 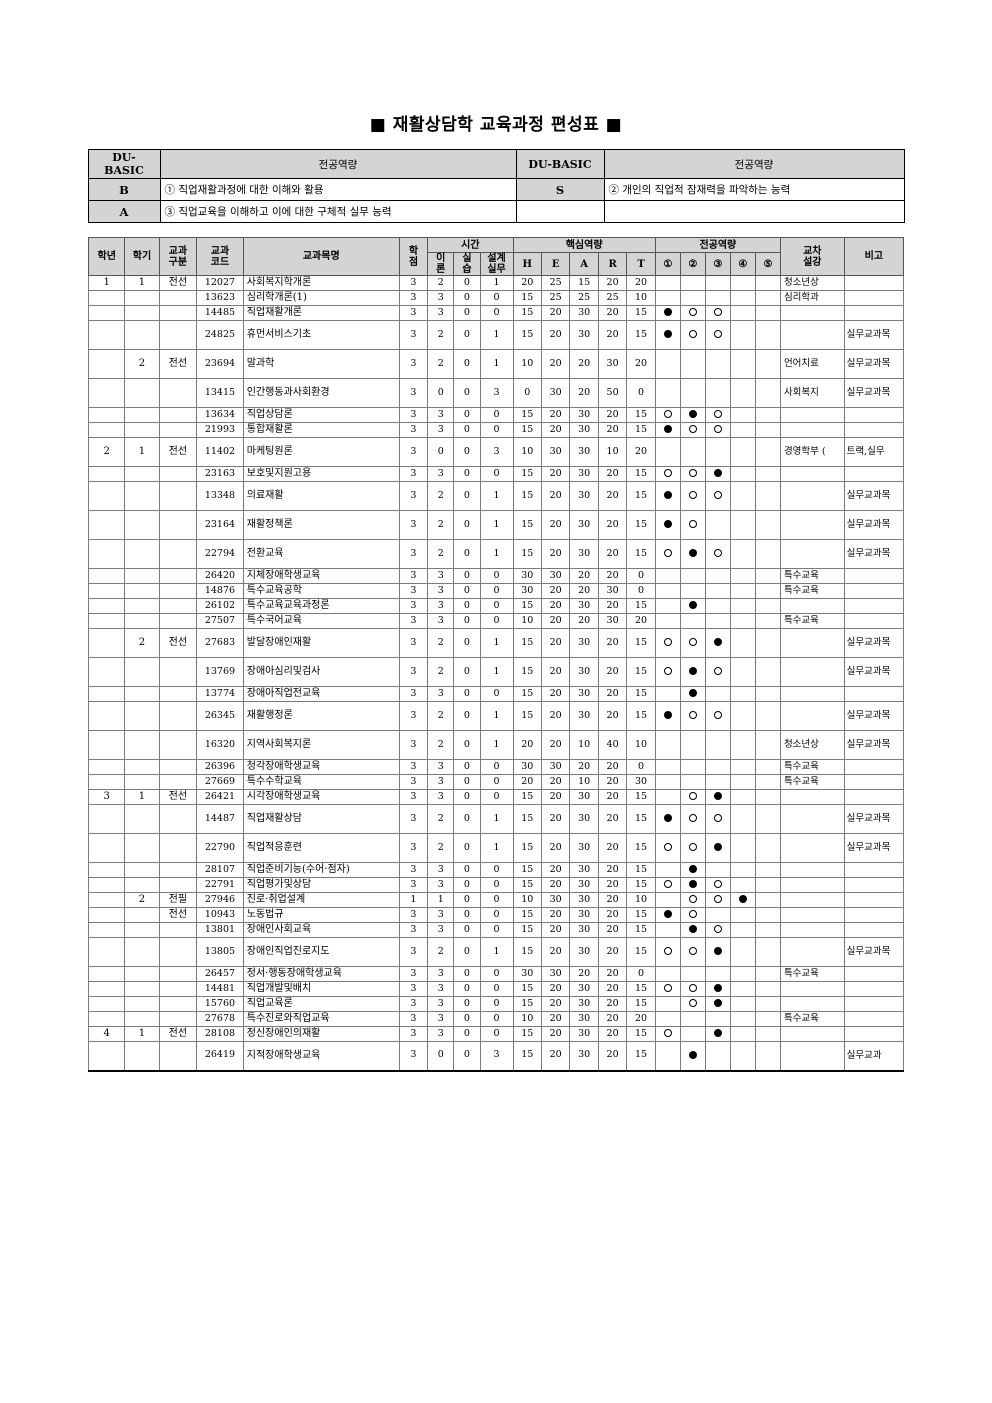 I want to click on cell-cross-listing: 청소년상, so click(x=812, y=283).